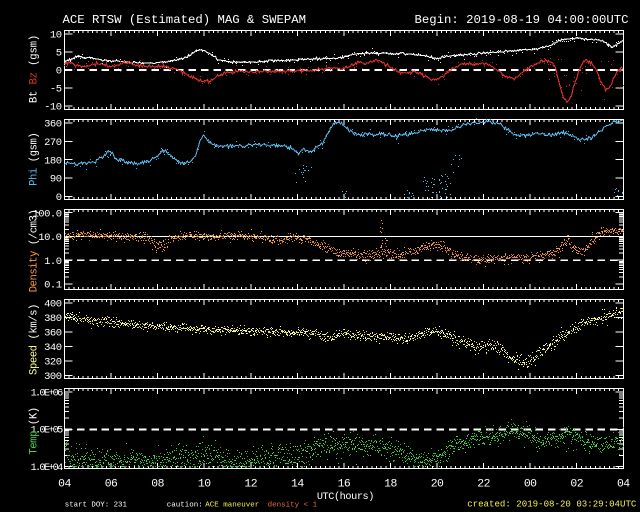  Describe the element at coordinates (59, 54) in the screenshot. I see `svg-text: 5` at that location.